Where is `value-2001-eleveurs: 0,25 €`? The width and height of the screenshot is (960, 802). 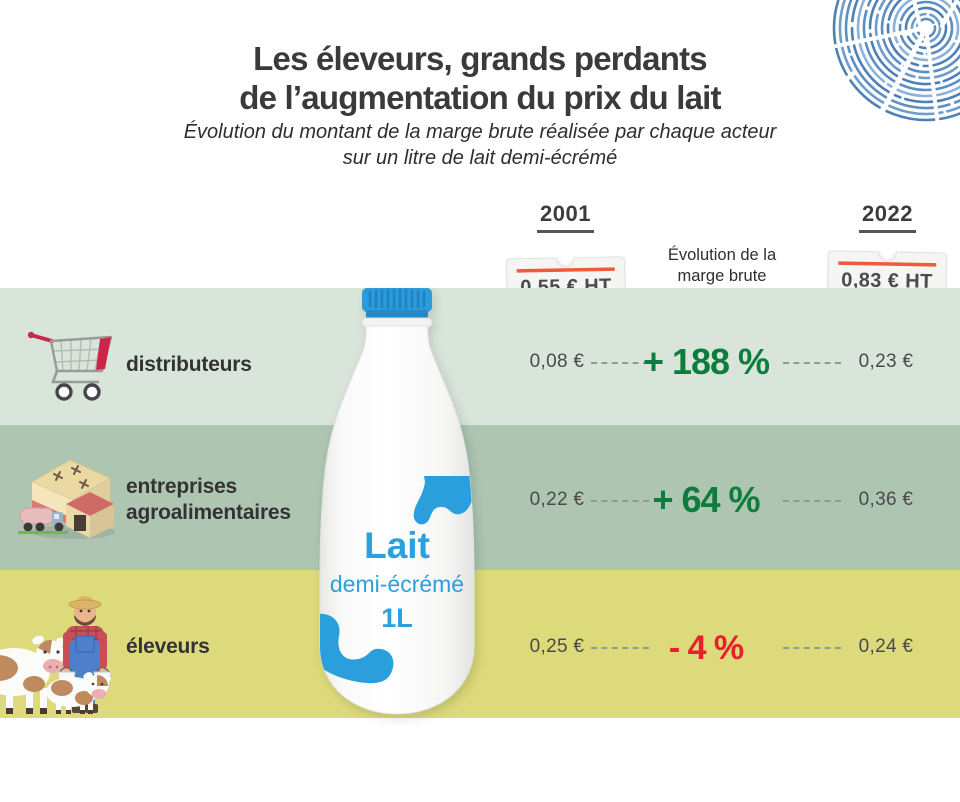 value-2001-eleveurs: 0,25 € is located at coordinates (557, 646).